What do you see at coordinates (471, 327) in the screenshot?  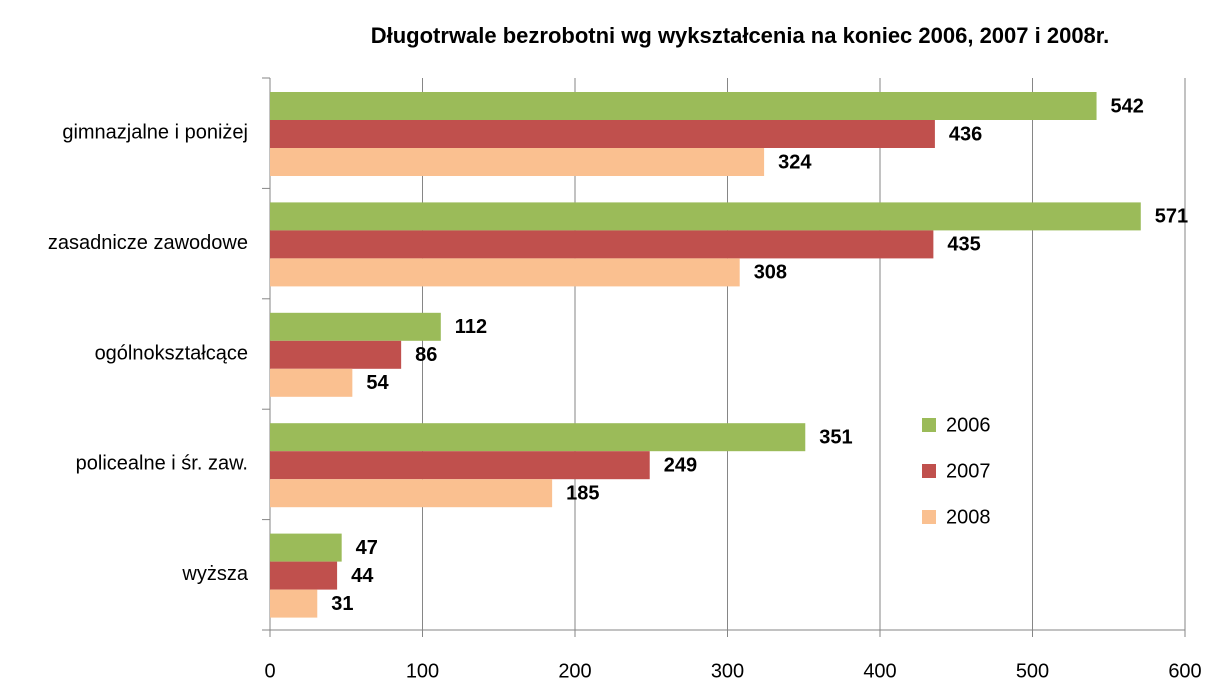 I see `data-label: 112` at bounding box center [471, 327].